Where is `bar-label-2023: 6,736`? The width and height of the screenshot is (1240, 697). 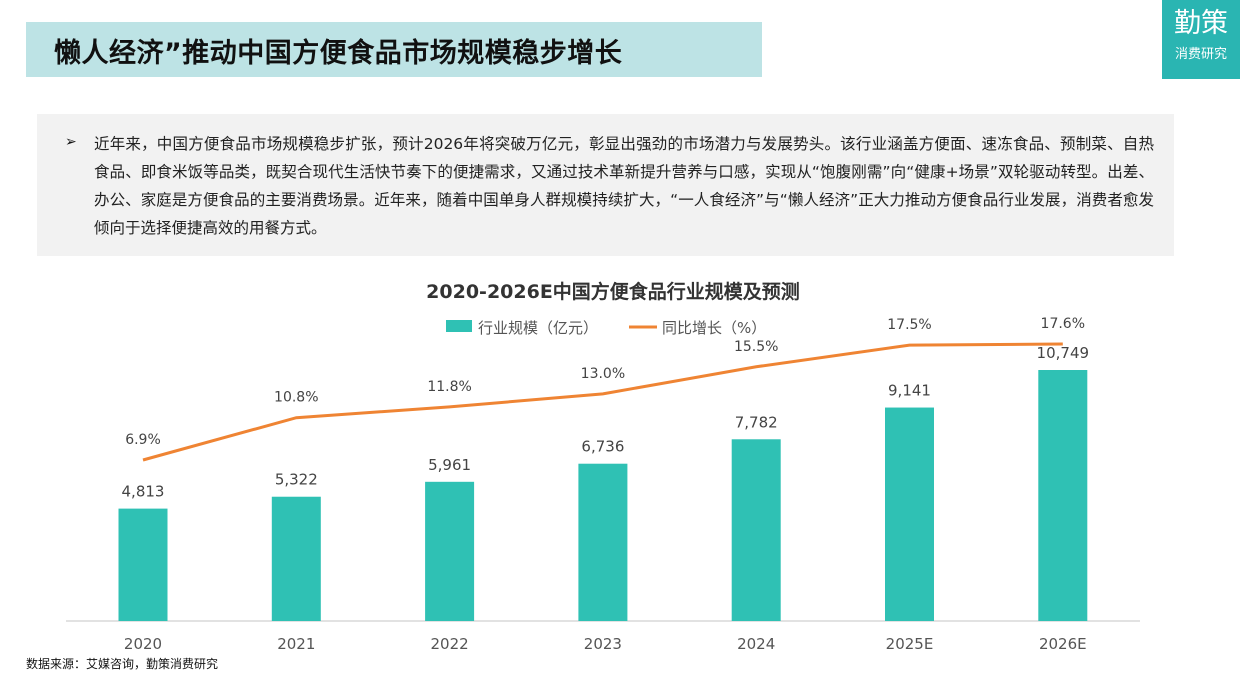
bar-label-2023: 6,736 is located at coordinates (602, 447).